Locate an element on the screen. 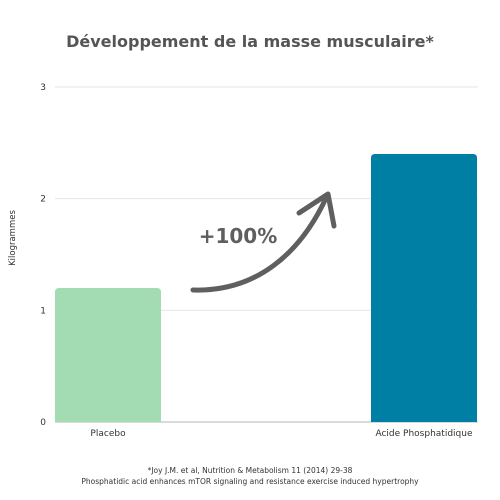  x-category-label: Placebo is located at coordinates (108, 434).